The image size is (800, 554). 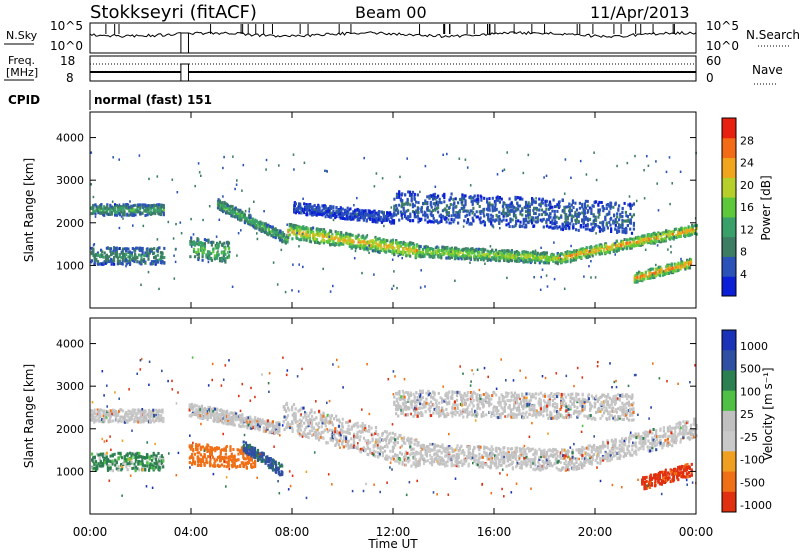 I want to click on freq-panel-frame, so click(x=393, y=68).